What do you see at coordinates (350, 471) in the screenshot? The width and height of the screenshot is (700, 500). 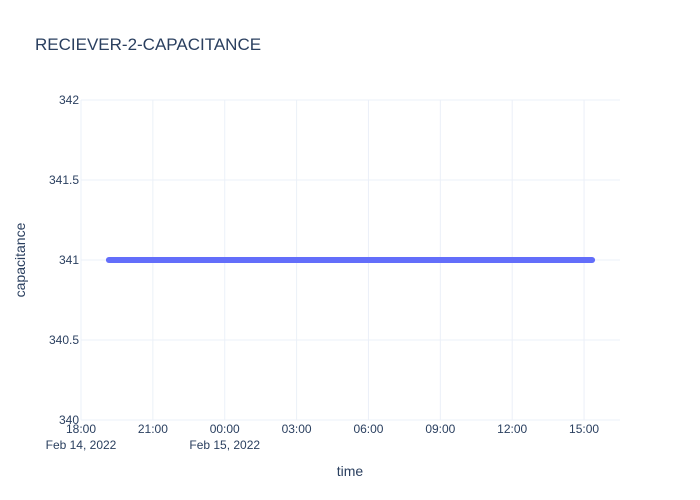 I see `x-axis-title: time` at bounding box center [350, 471].